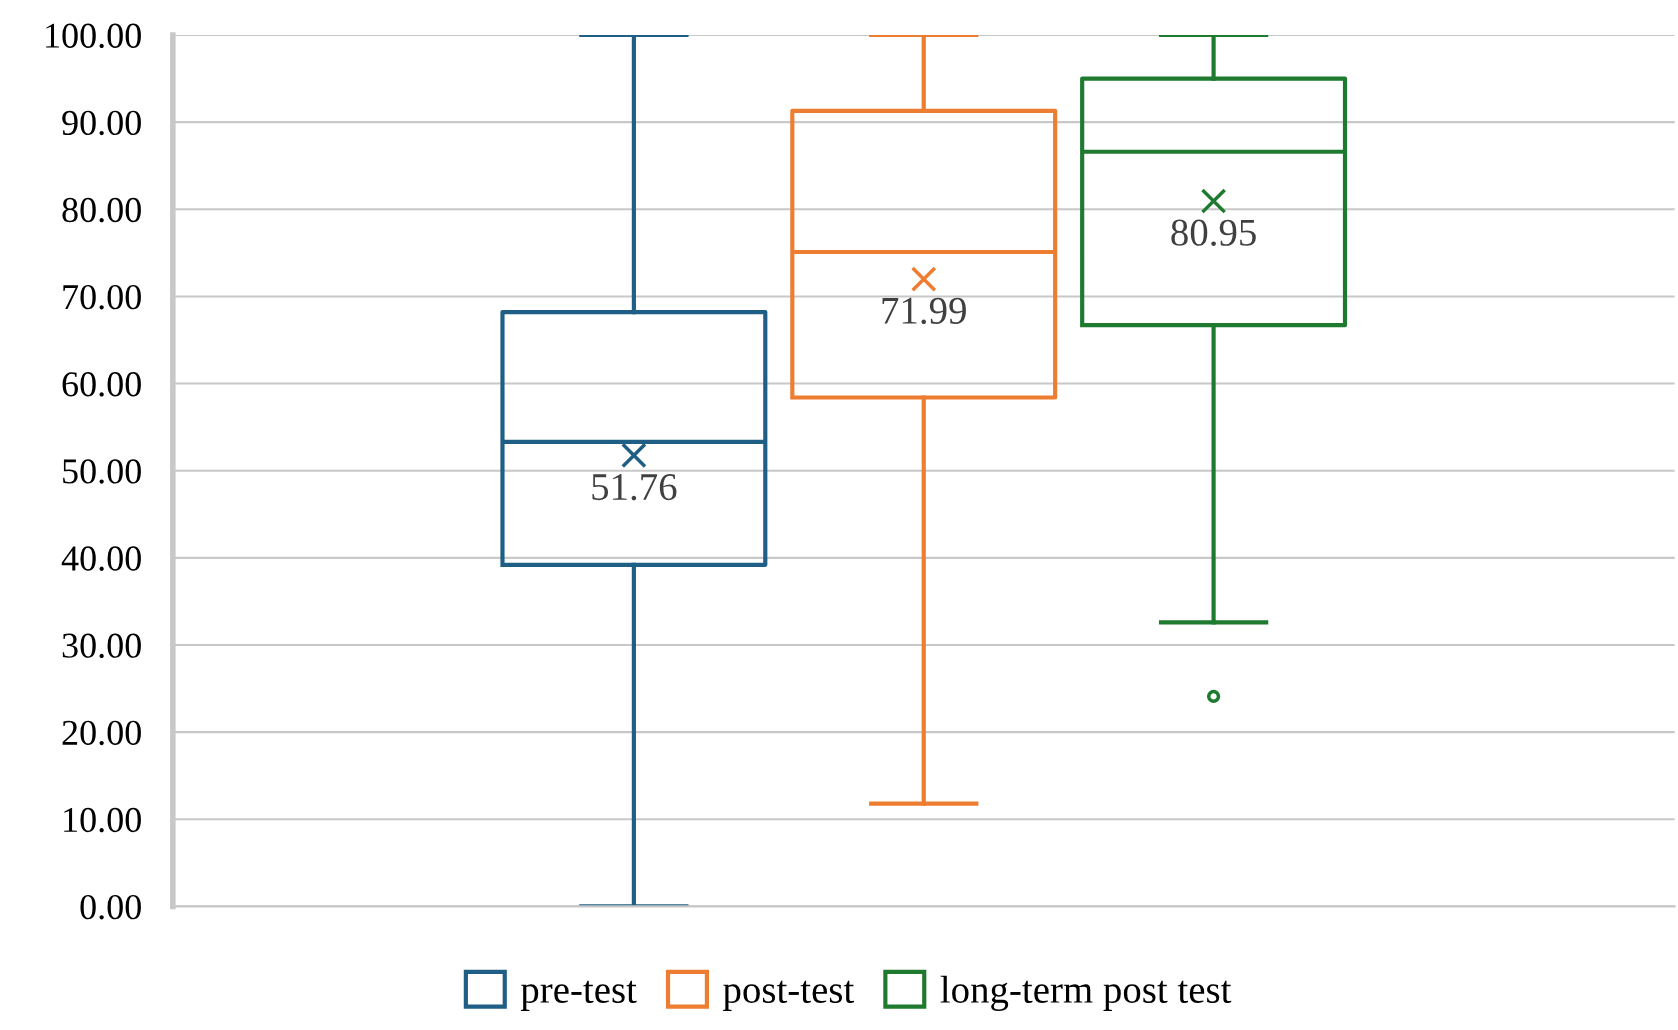  What do you see at coordinates (101, 646) in the screenshot?
I see `y-tick-label: 30.00` at bounding box center [101, 646].